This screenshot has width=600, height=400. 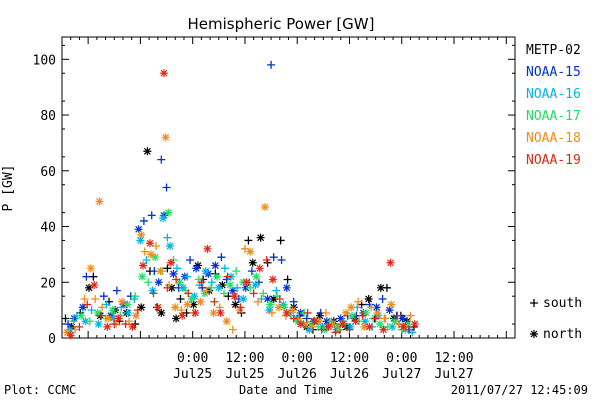 What do you see at coordinates (553, 94) in the screenshot?
I see `legend-entry: NOAA-16` at bounding box center [553, 94].